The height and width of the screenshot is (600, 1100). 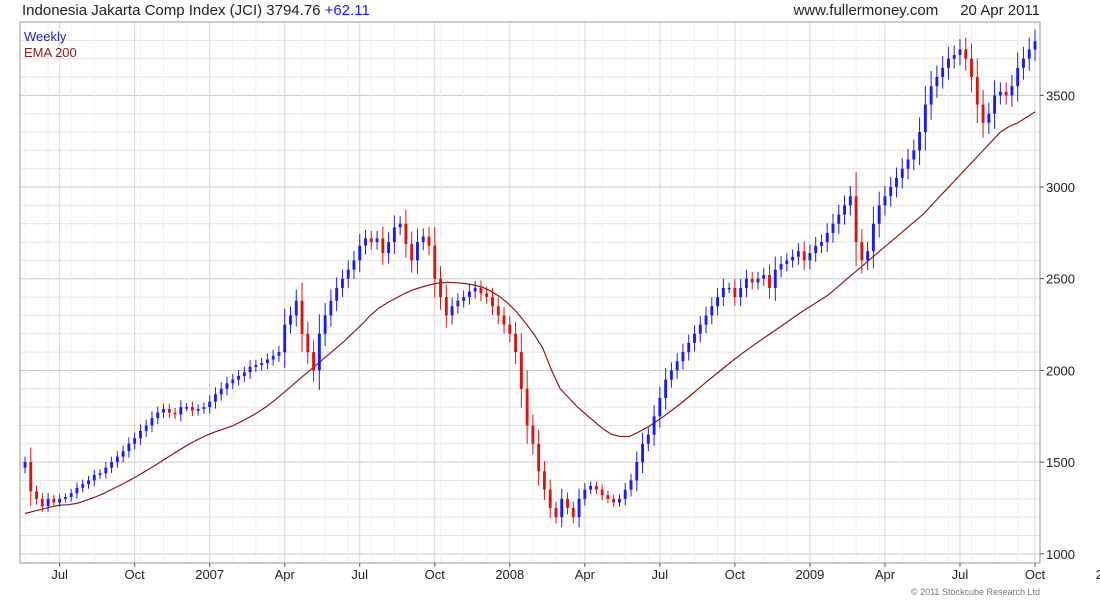 What do you see at coordinates (1060, 279) in the screenshot?
I see `y-tick-label: 2500` at bounding box center [1060, 279].